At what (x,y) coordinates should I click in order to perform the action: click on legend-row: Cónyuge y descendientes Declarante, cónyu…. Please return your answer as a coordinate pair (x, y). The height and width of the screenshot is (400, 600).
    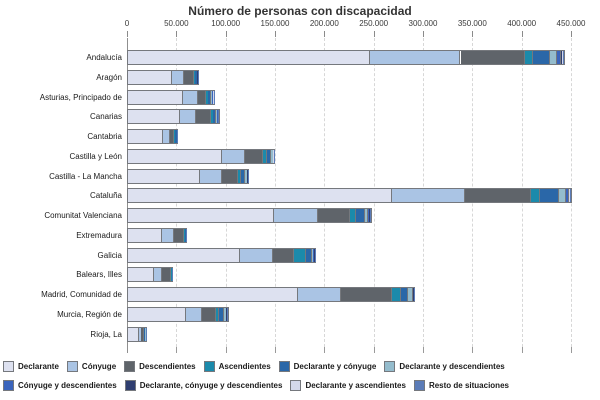
    Looking at the image, I should click on (300, 385).